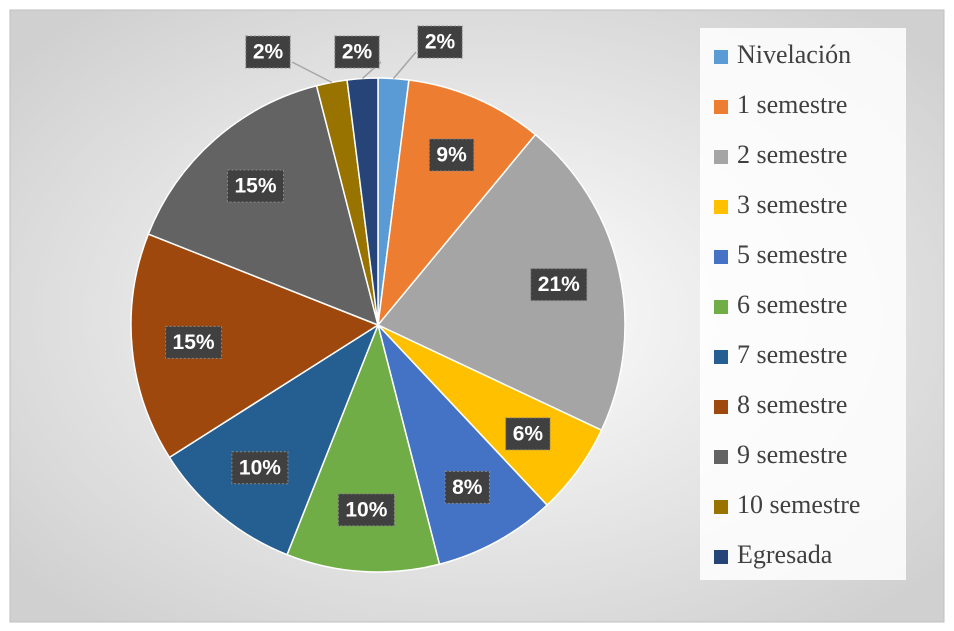 This screenshot has width=954, height=631. I want to click on legend-label: Nivelación, so click(794, 54).